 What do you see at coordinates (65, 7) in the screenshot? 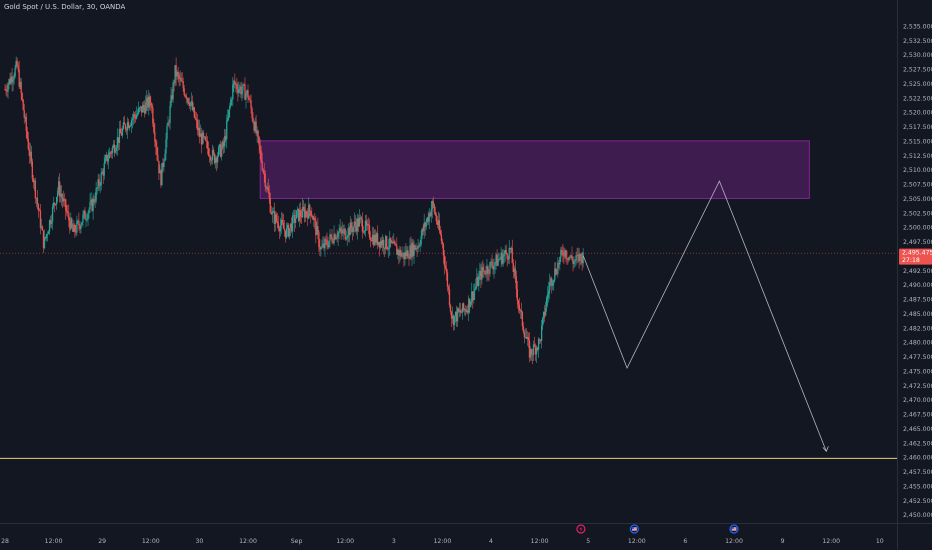
I see `chart-title: Gold Spot / U.S. Dollar, 30, OANDA` at bounding box center [65, 7].